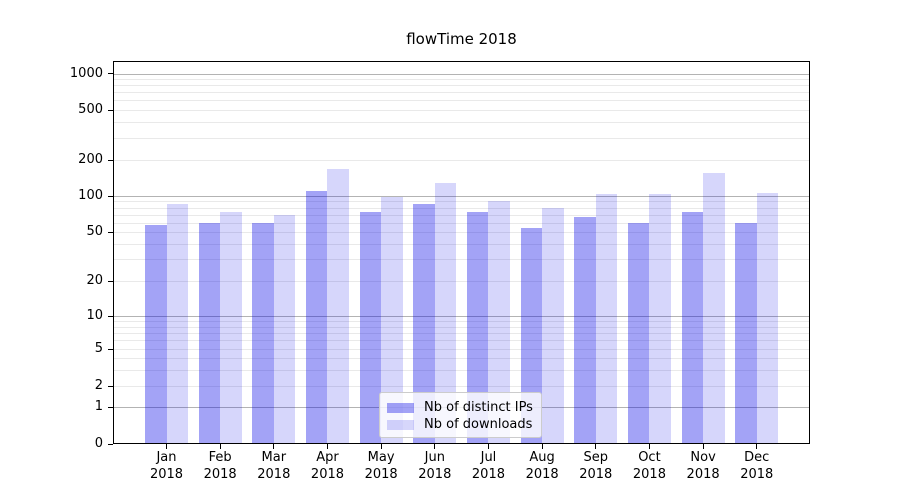 The height and width of the screenshot is (500, 900). I want to click on bar-nb-of-distinct-ips-sep-2018, so click(585, 330).